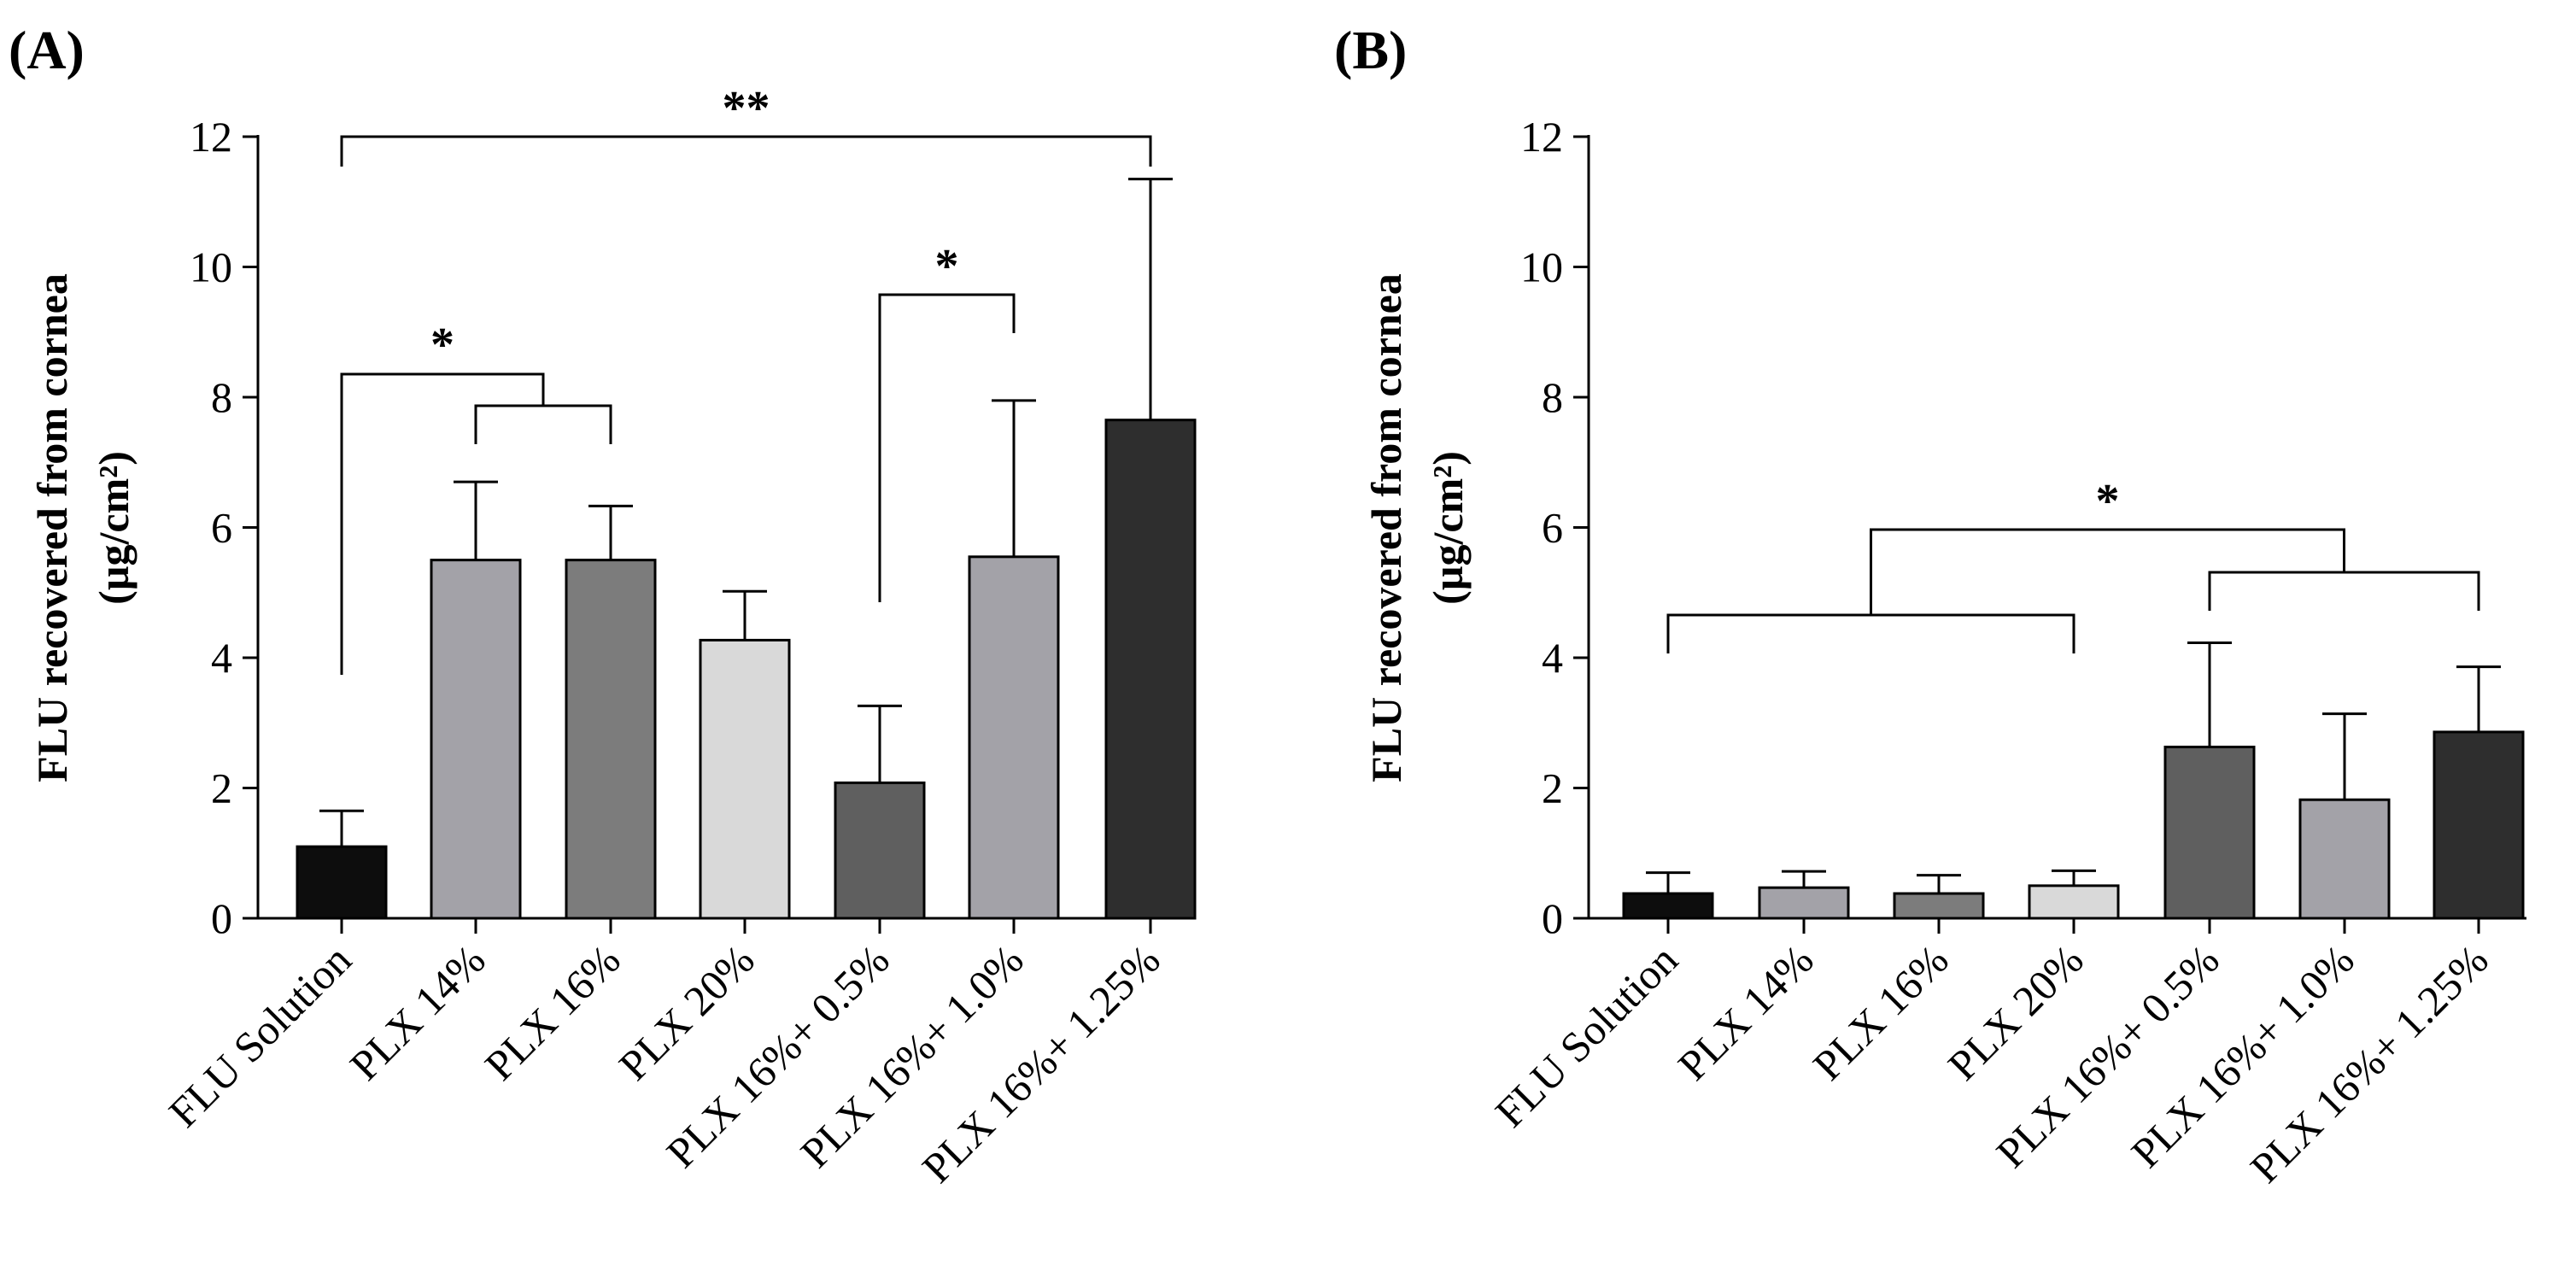 This screenshot has height=1283, width=2576. I want to click on panel-label: (A), so click(47, 50).